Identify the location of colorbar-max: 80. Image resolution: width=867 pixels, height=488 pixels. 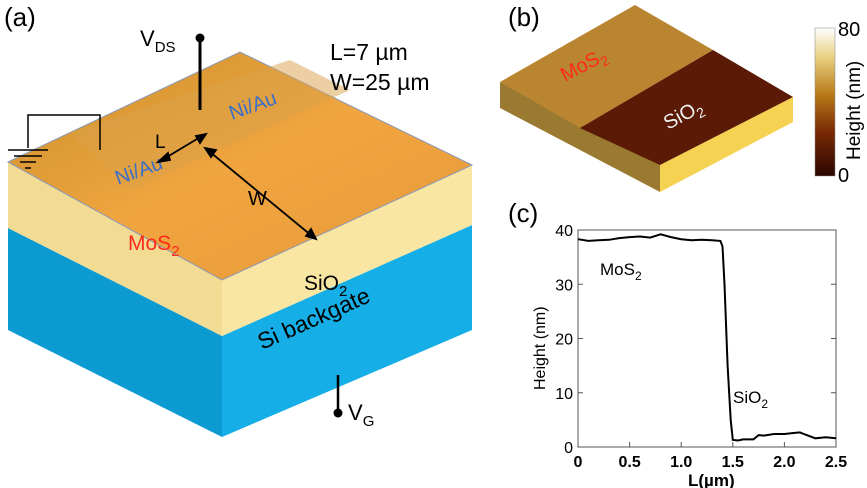
(849, 30).